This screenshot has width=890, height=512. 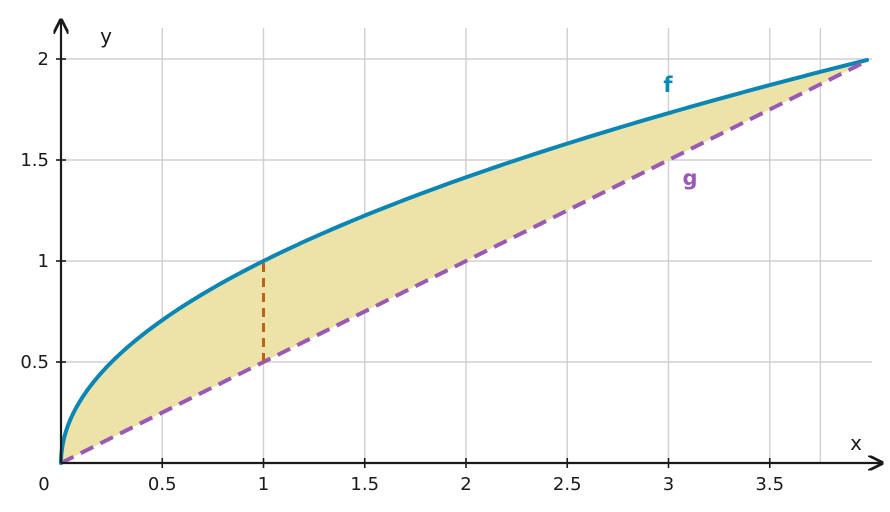 I want to click on y-tick-label: 0.5, so click(x=34, y=362).